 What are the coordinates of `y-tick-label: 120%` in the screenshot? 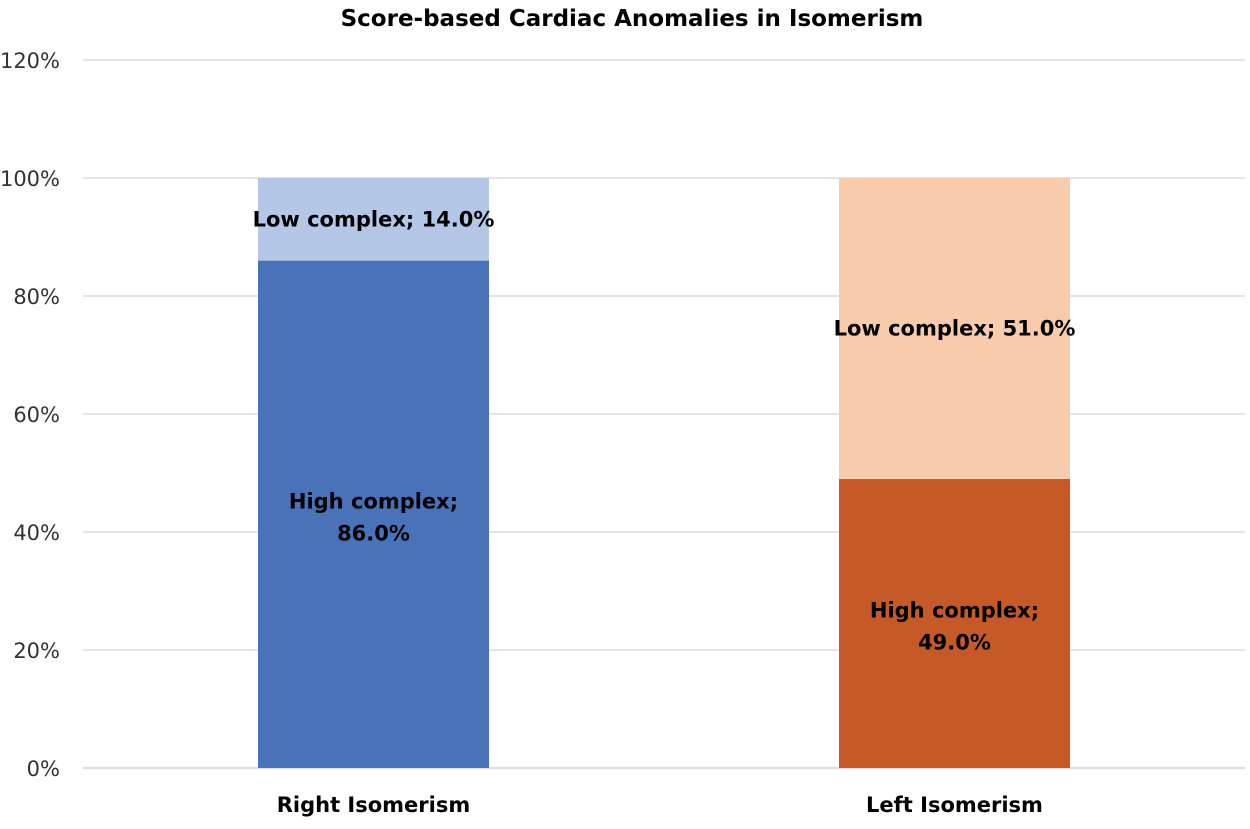 It's located at (30, 61).